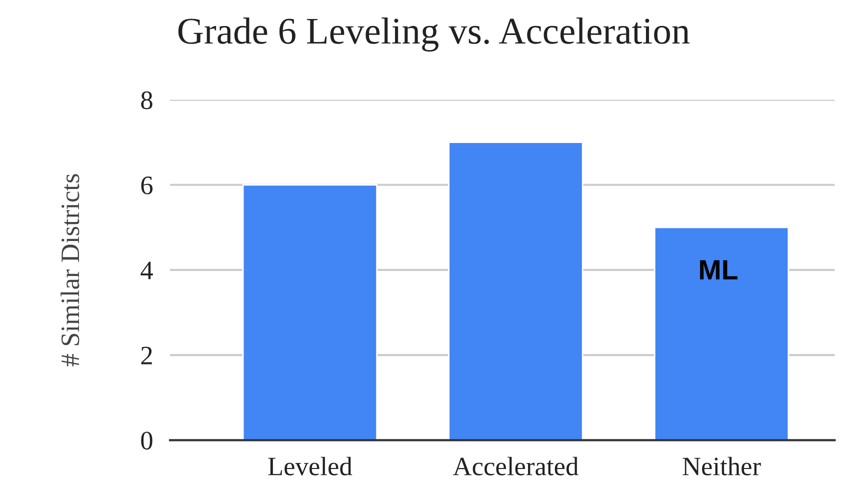 Image resolution: width=850 pixels, height=494 pixels. What do you see at coordinates (310, 466) in the screenshot?
I see `x-tick-label: Leveled` at bounding box center [310, 466].